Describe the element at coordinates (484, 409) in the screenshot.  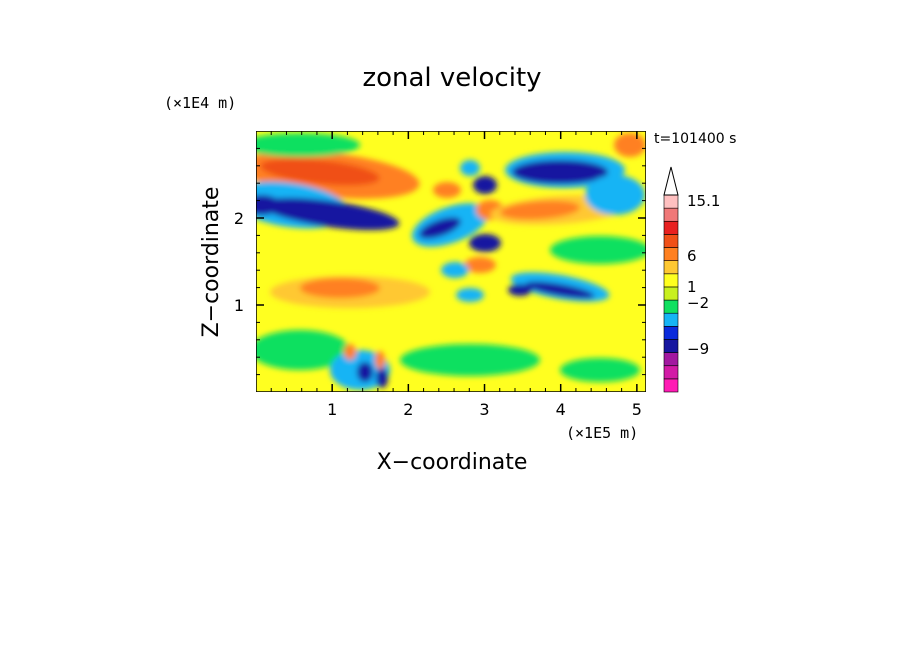
I see `x-tick-label: 3` at that location.